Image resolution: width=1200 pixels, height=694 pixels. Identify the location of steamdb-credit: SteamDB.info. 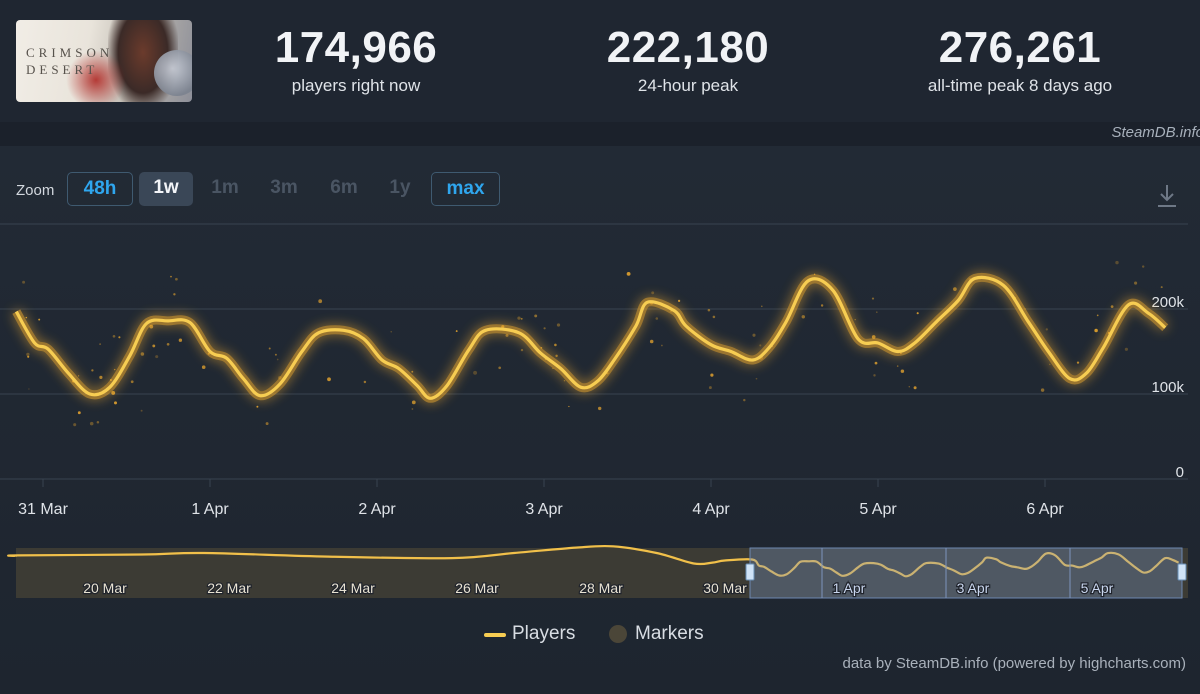
(1155, 132).